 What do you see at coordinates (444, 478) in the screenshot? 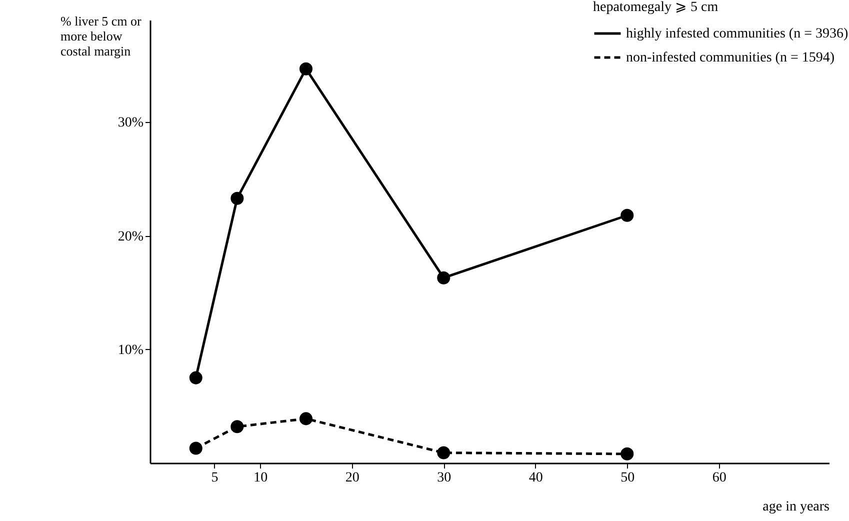
I see `x-tick-label: 30` at bounding box center [444, 478].